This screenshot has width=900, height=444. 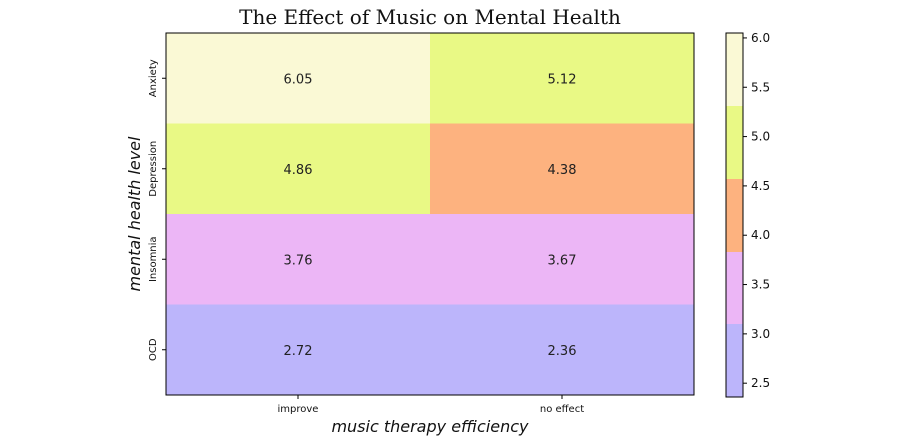 I want to click on y-tick-label: Insomnia, so click(x=153, y=259).